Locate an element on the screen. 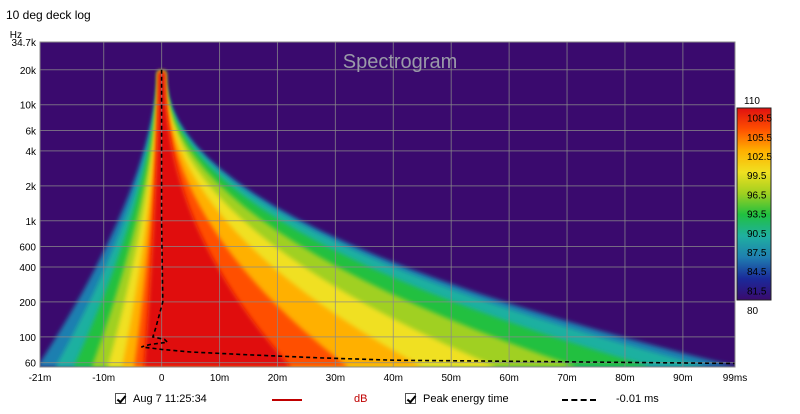 This screenshot has width=800, height=414. y-tick-label: 2k is located at coordinates (31, 187).